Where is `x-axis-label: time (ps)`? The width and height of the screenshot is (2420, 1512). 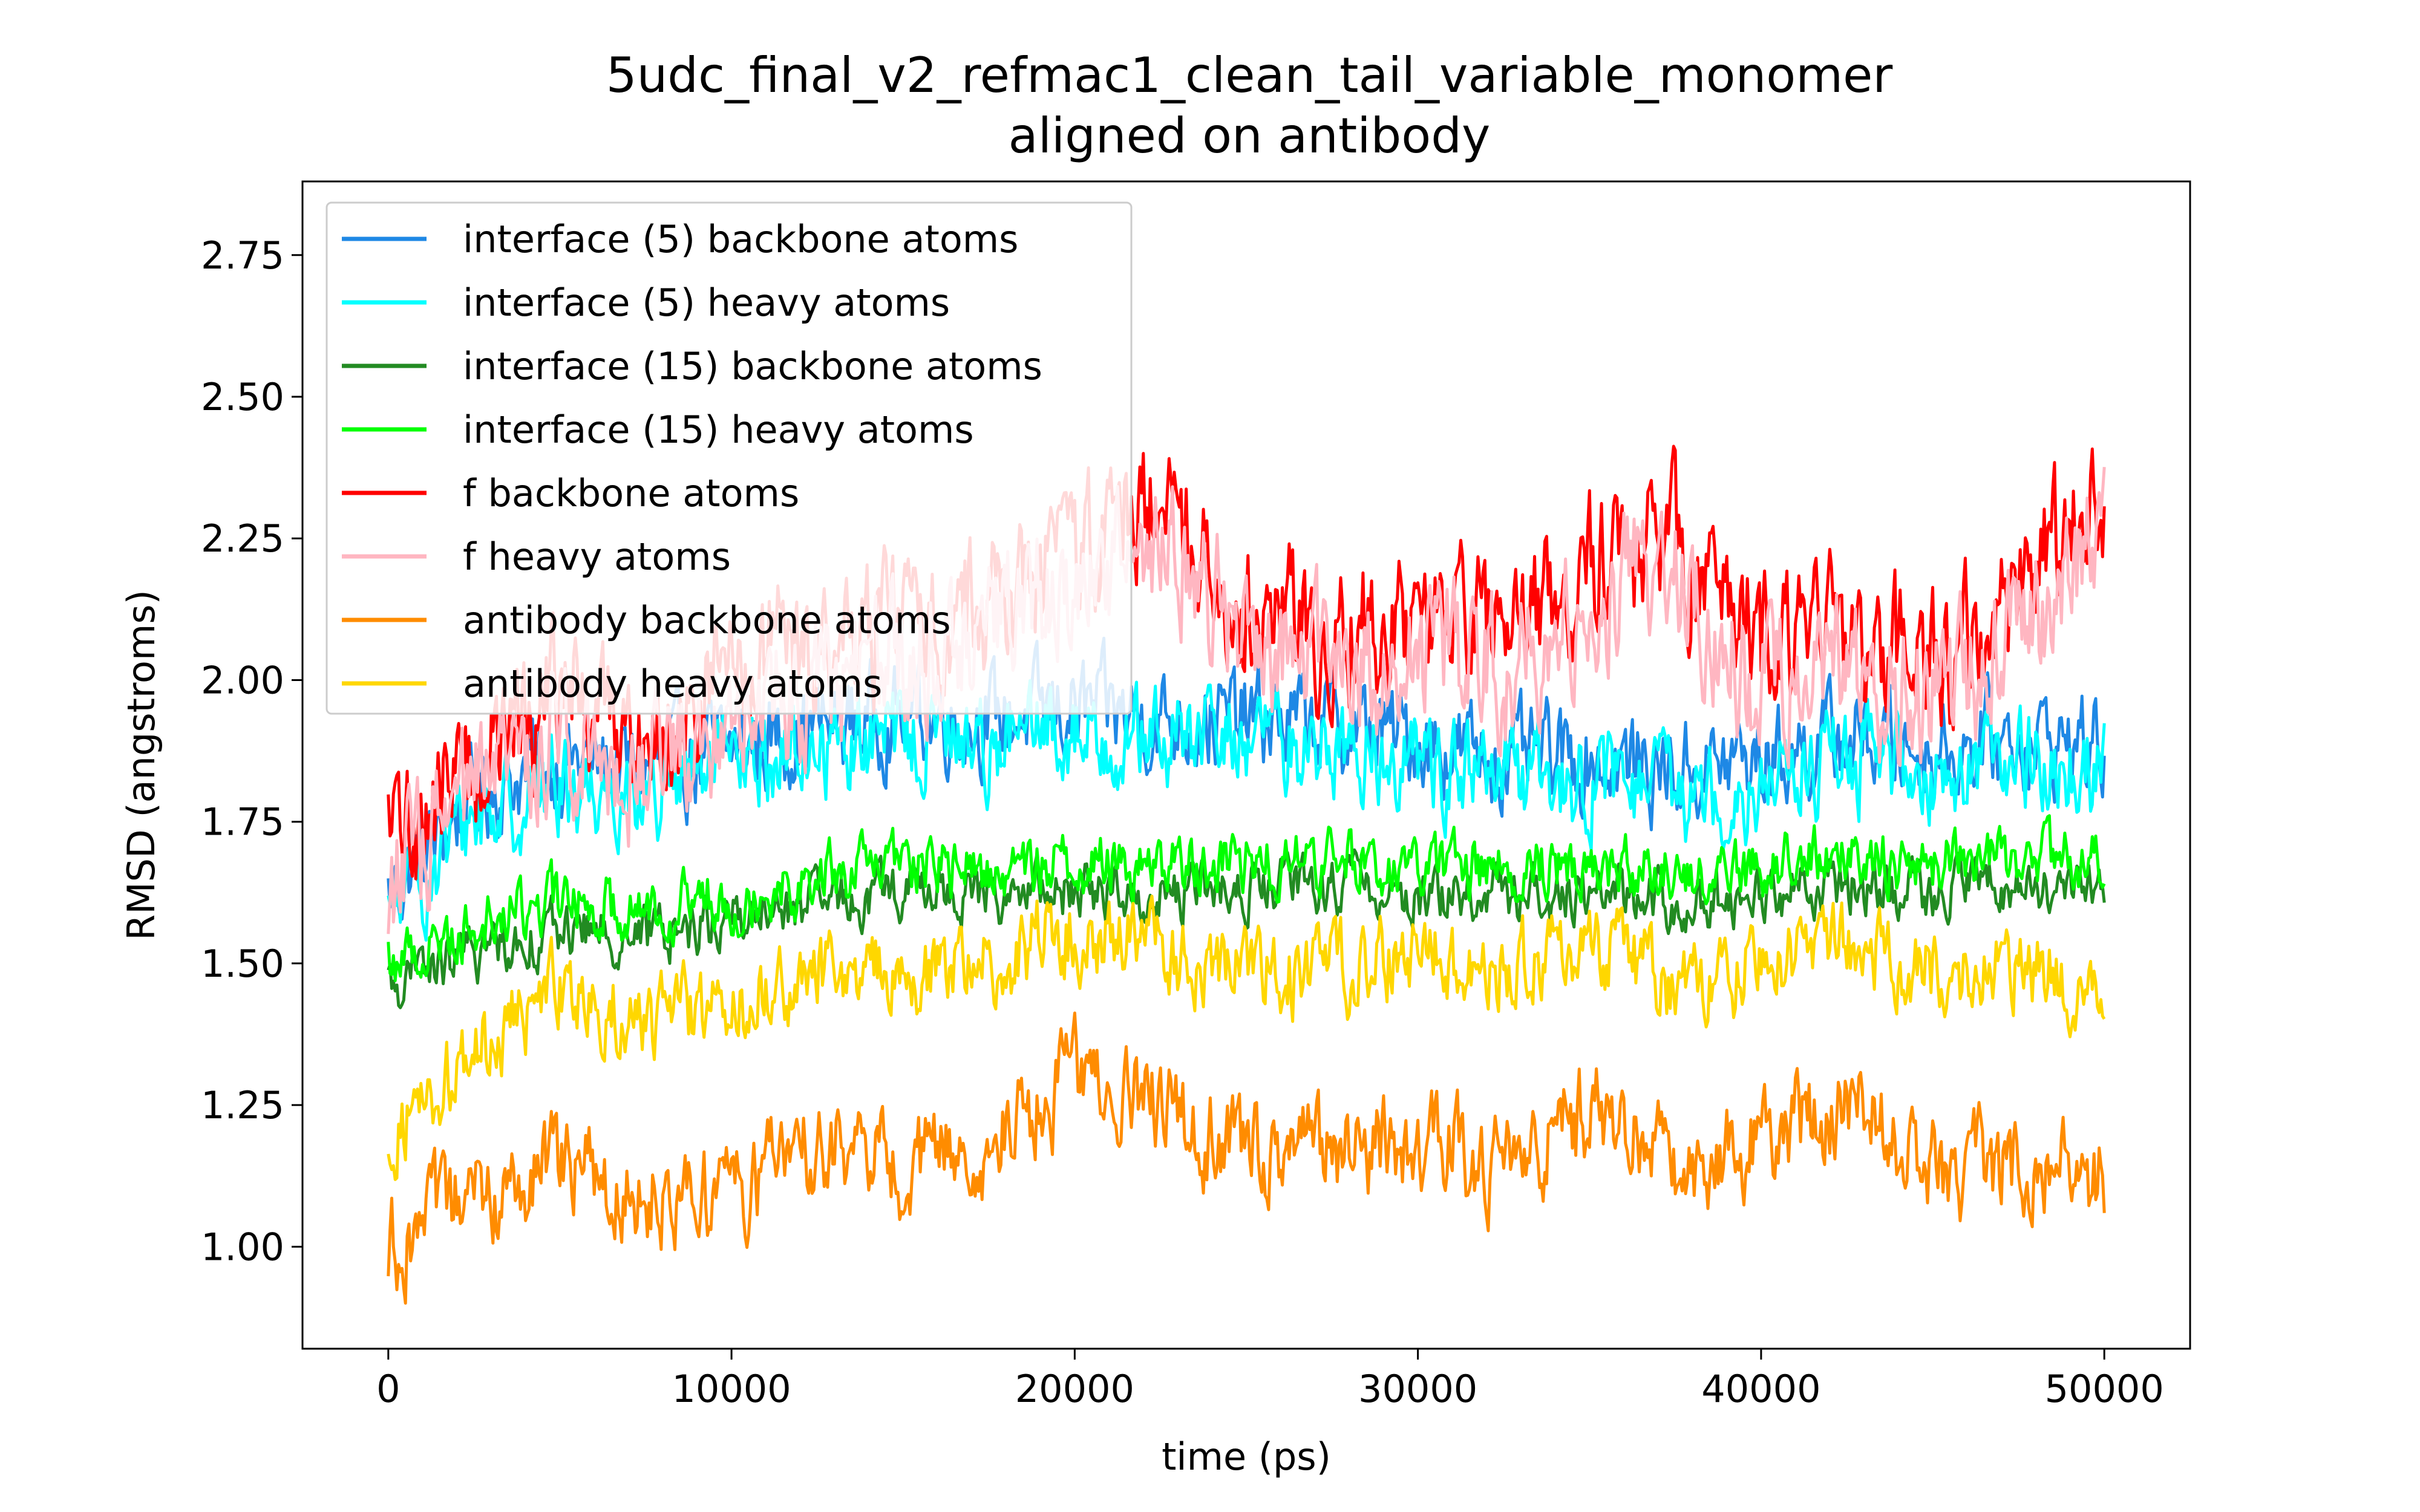 x-axis-label: time (ps) is located at coordinates (1246, 1457).